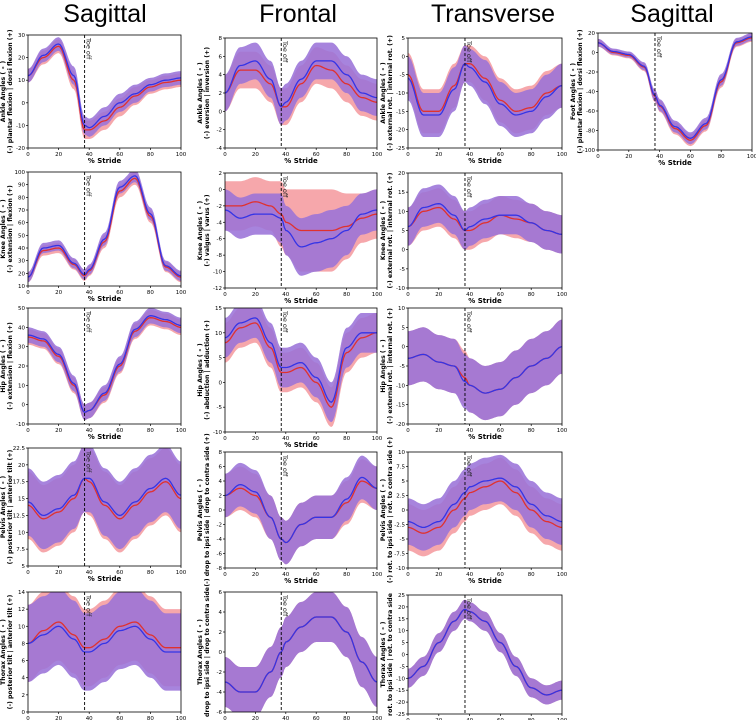  Describe the element at coordinates (221, 94) in the screenshot. I see `y-tick-label: 2` at that location.